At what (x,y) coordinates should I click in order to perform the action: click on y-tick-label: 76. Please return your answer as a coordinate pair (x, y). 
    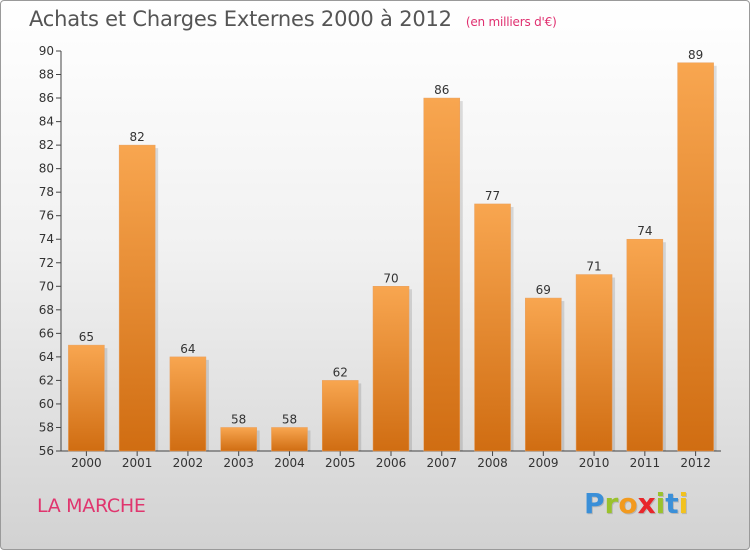
    Looking at the image, I should click on (46, 216).